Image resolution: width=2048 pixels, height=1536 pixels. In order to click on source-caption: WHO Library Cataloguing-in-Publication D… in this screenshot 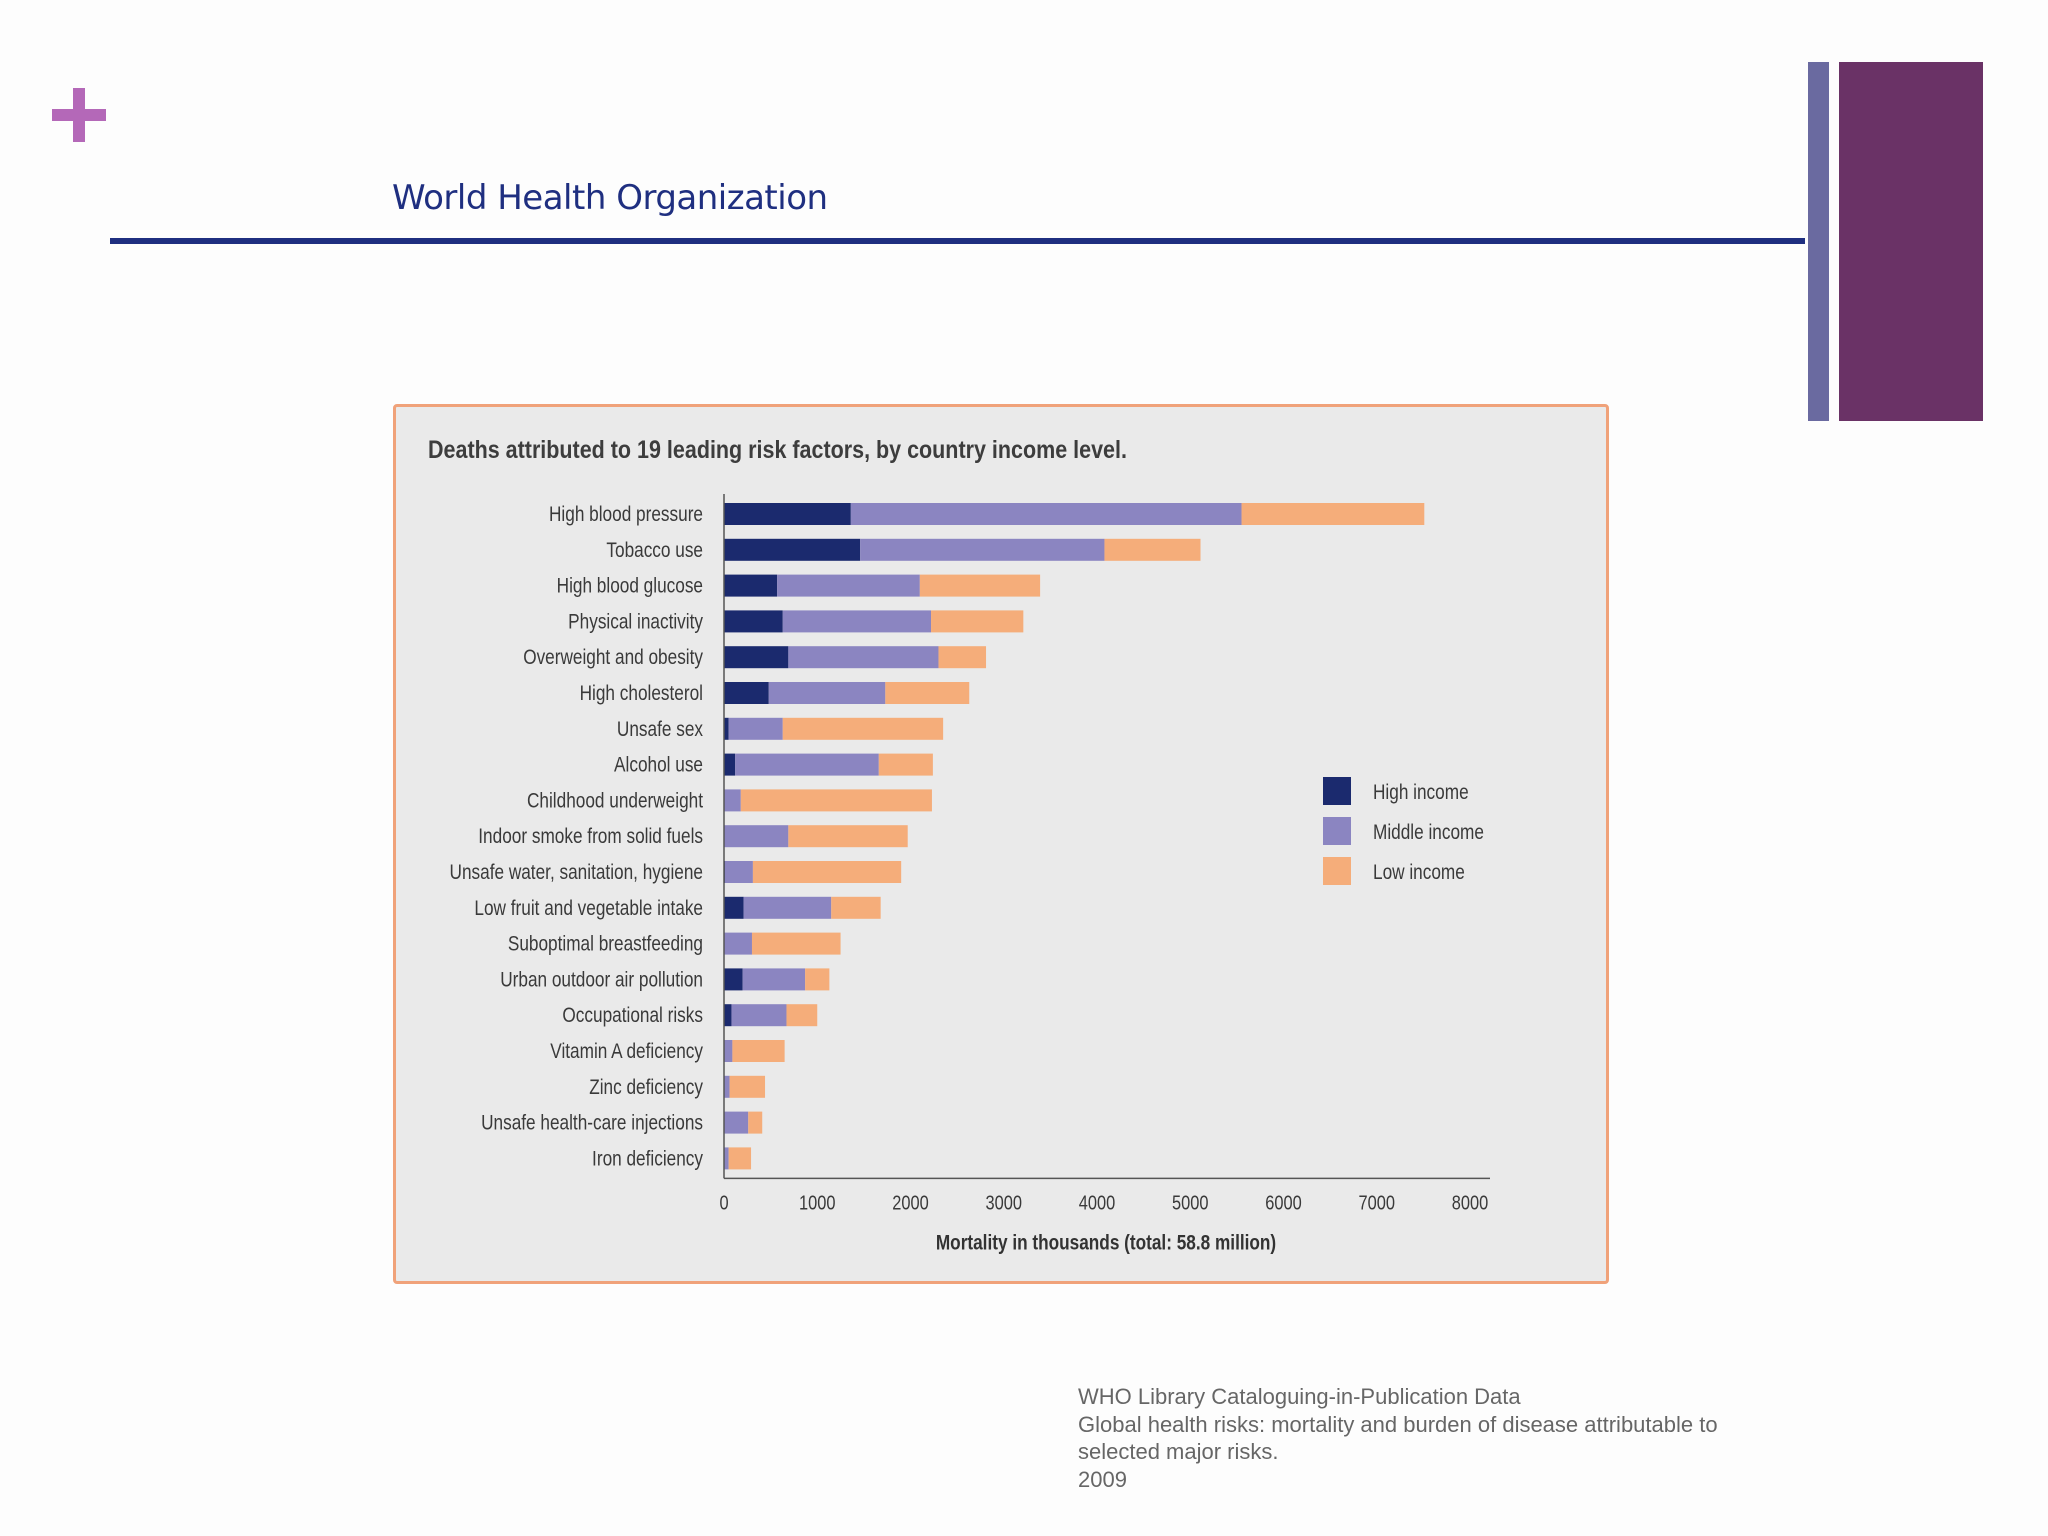, I will do `click(1398, 1438)`.